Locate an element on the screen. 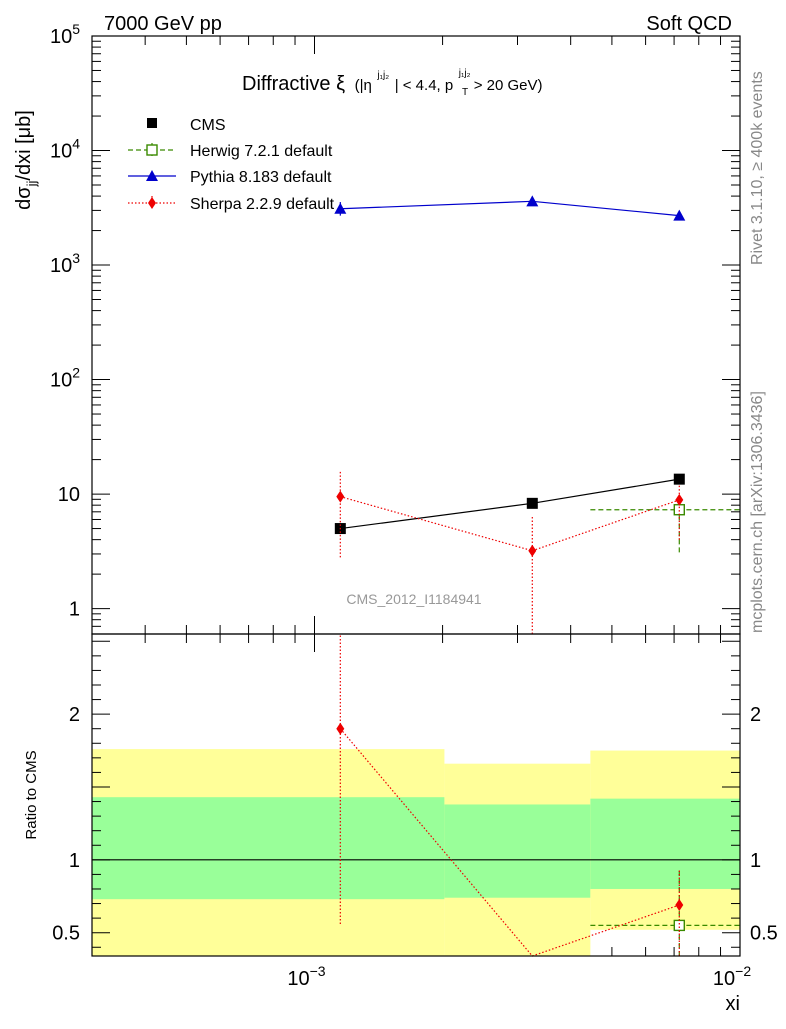 The height and width of the screenshot is (1029, 786). legend-pythia-marker is located at coordinates (152, 175).